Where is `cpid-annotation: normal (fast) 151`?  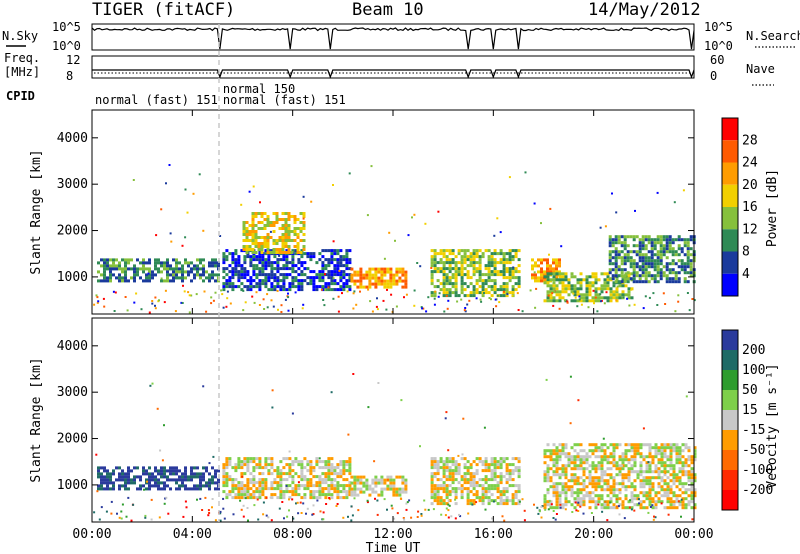
cpid-annotation: normal (fast) 151 is located at coordinates (156, 100).